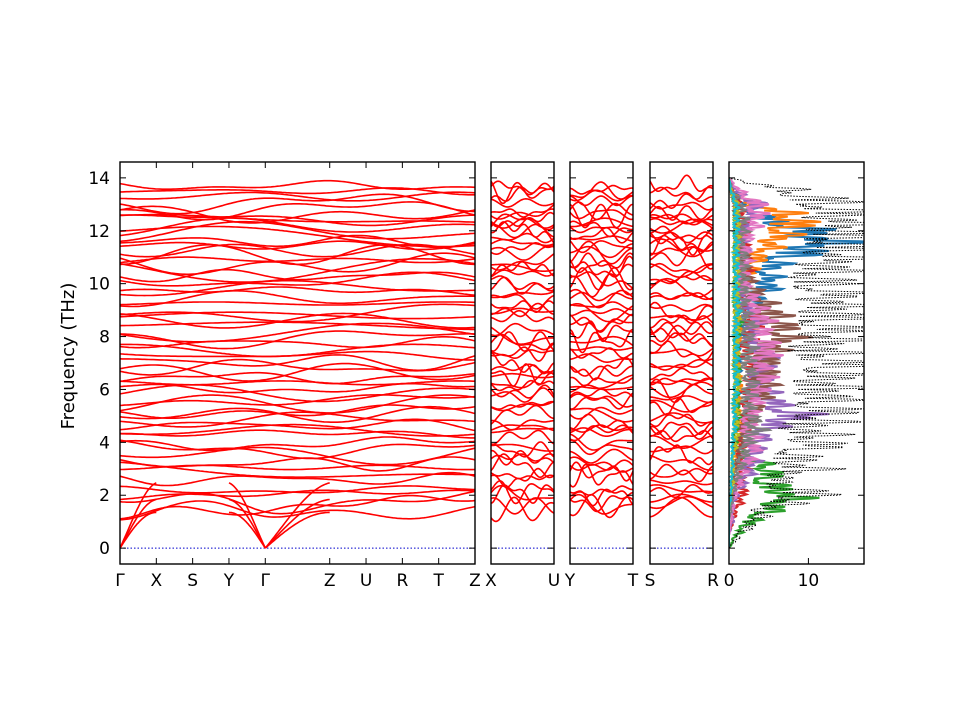  Describe the element at coordinates (68, 356) in the screenshot. I see `y-axis-label: Frequency (THz)` at that location.